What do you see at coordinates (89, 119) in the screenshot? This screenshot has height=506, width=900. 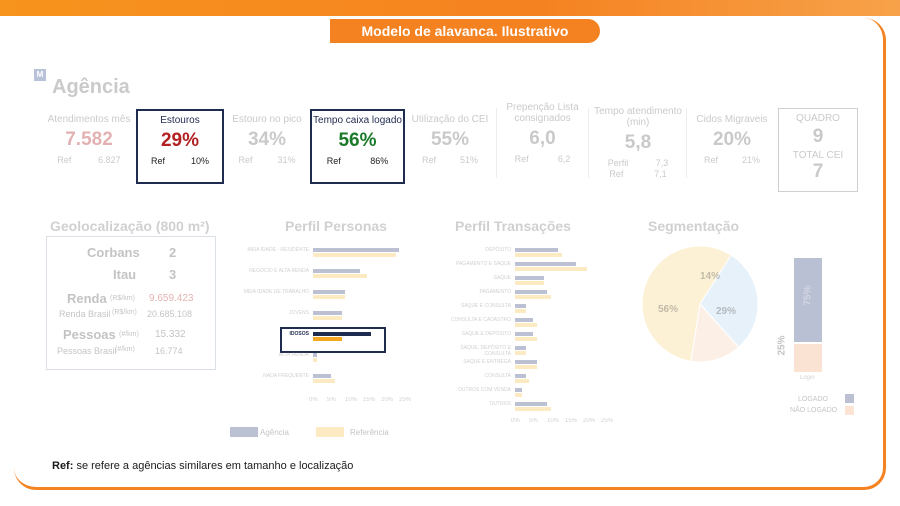 I see `kpi-label: Atendimentos mês` at bounding box center [89, 119].